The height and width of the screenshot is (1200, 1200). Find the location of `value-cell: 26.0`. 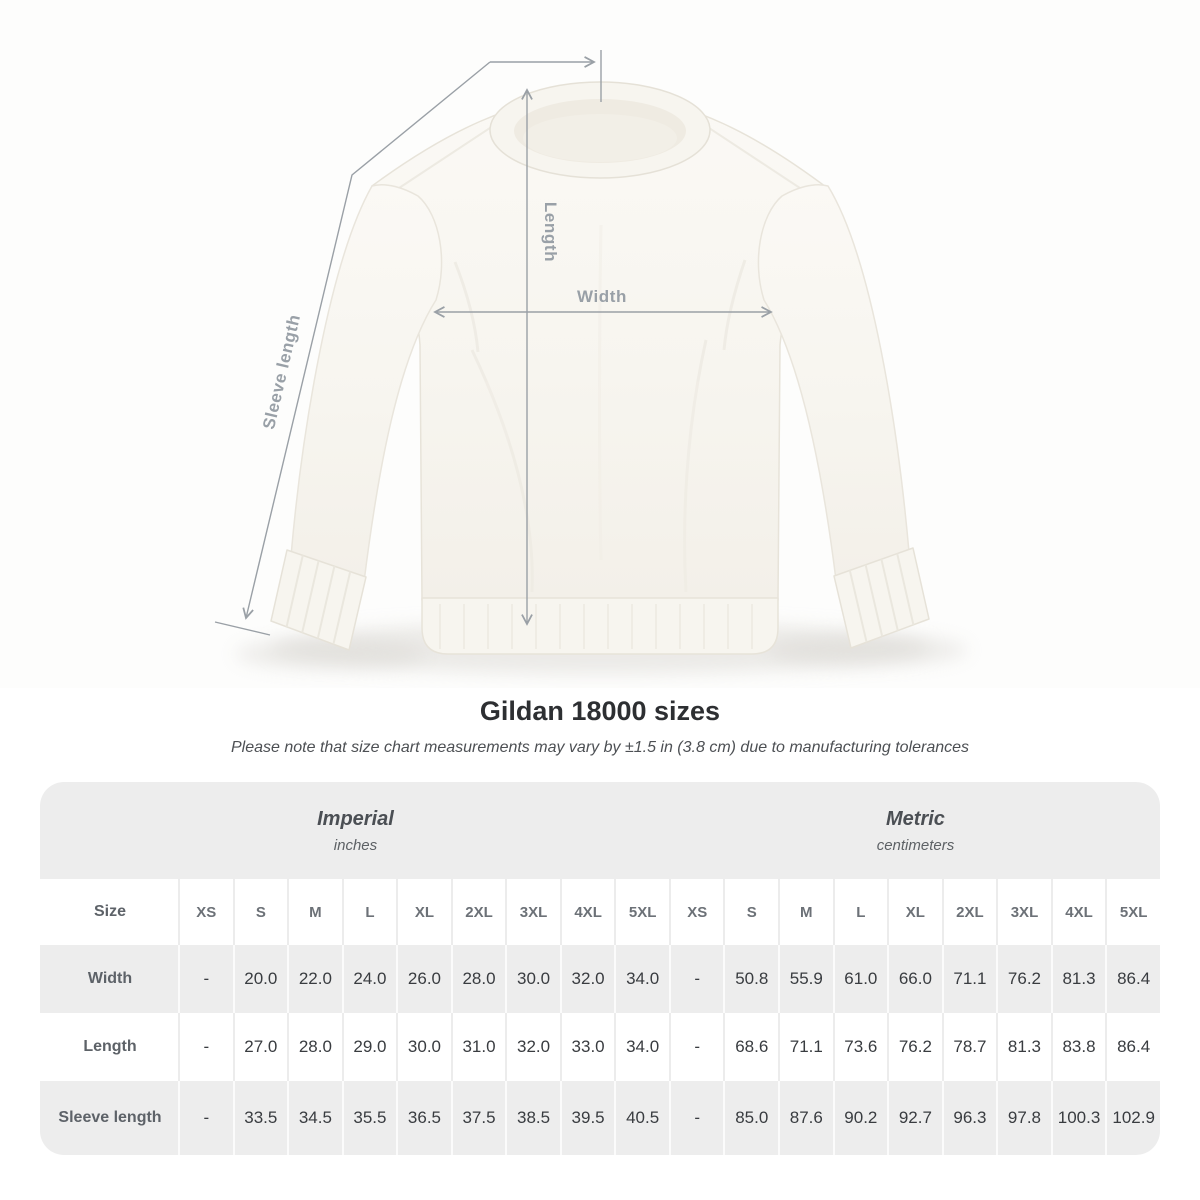

value-cell: 26.0 is located at coordinates (423, 979).